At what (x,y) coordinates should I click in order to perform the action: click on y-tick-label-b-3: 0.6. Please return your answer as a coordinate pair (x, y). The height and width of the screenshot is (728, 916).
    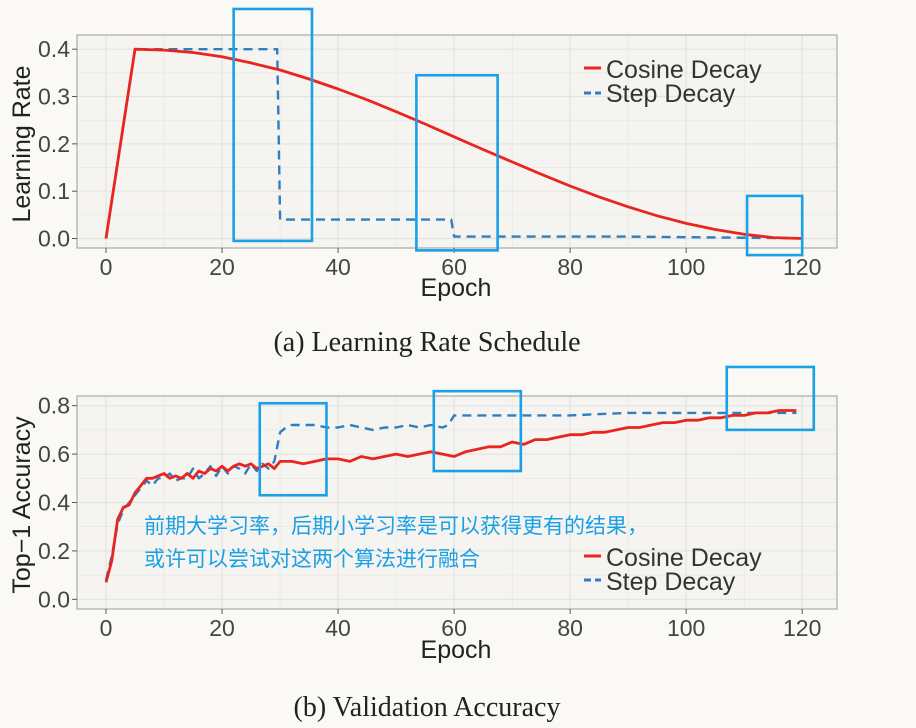
    Looking at the image, I should click on (54, 454).